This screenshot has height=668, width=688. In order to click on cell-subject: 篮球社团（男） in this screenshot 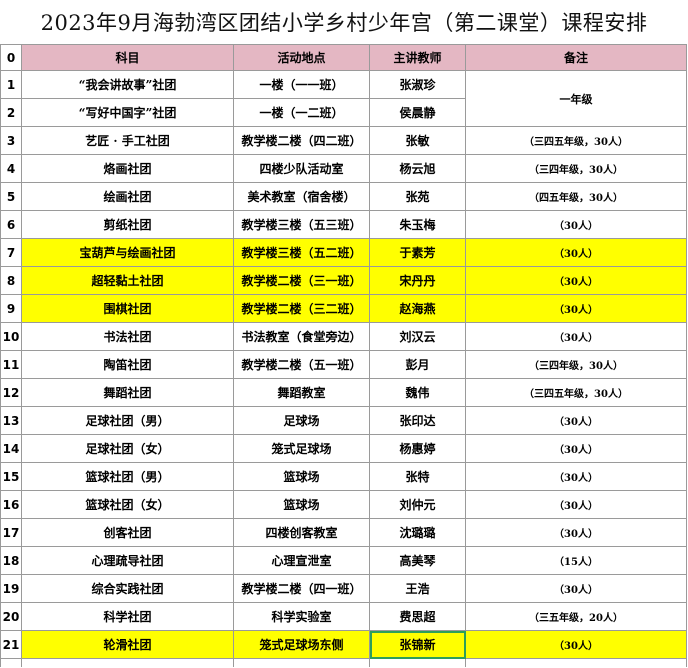, I will do `click(127, 476)`.